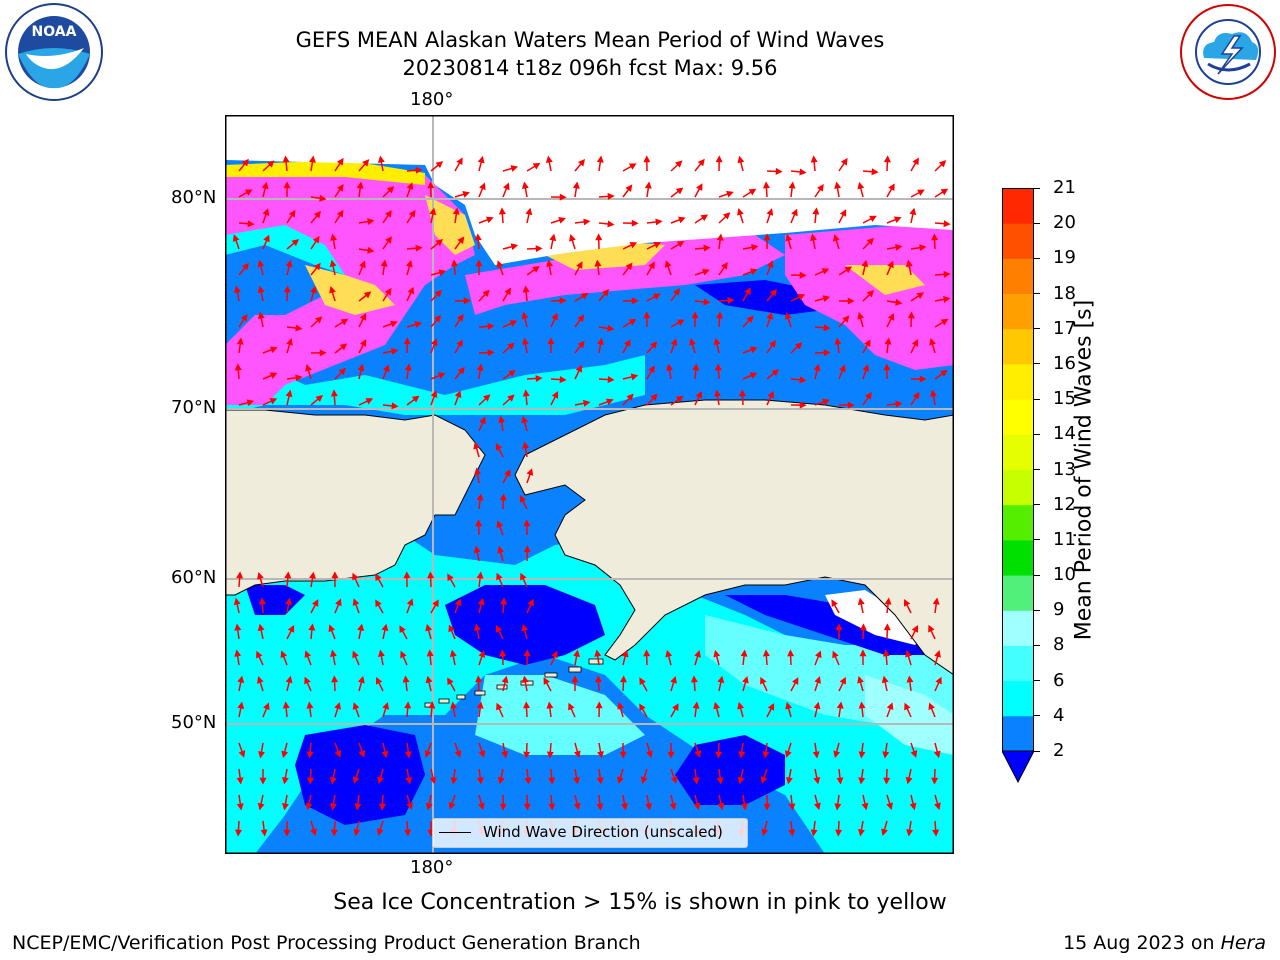  What do you see at coordinates (1228, 52) in the screenshot?
I see `nws-logo-icon` at bounding box center [1228, 52].